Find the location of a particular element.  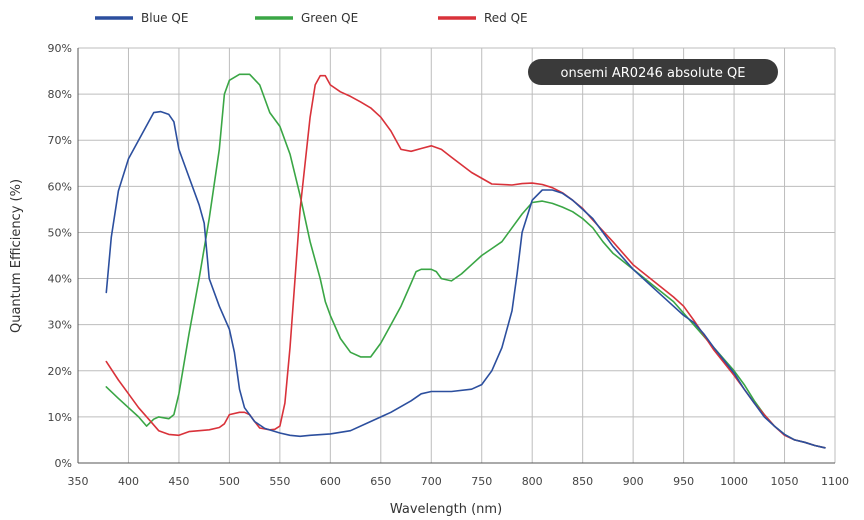

x-tick-label: 950 is located at coordinates (683, 481).